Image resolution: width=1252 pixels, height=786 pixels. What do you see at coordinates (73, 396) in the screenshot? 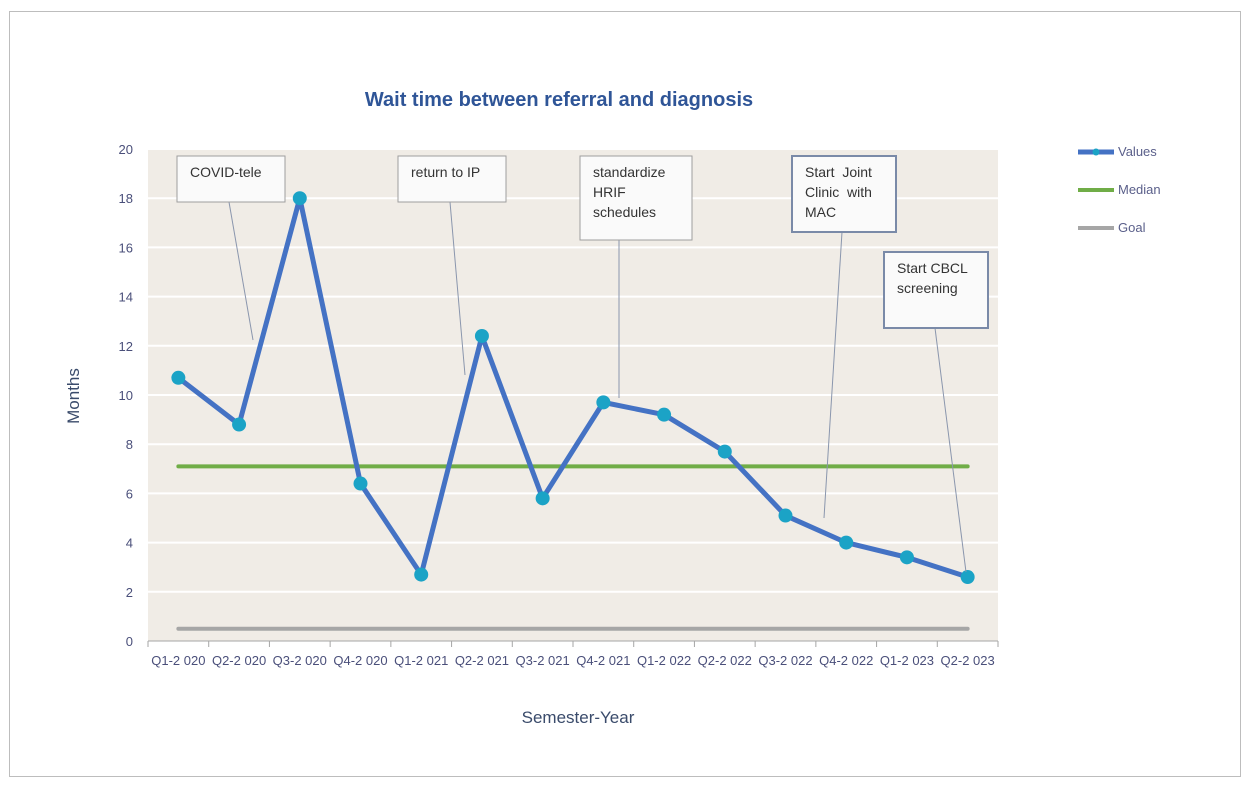
I see `y-axis-title: Months` at bounding box center [73, 396].